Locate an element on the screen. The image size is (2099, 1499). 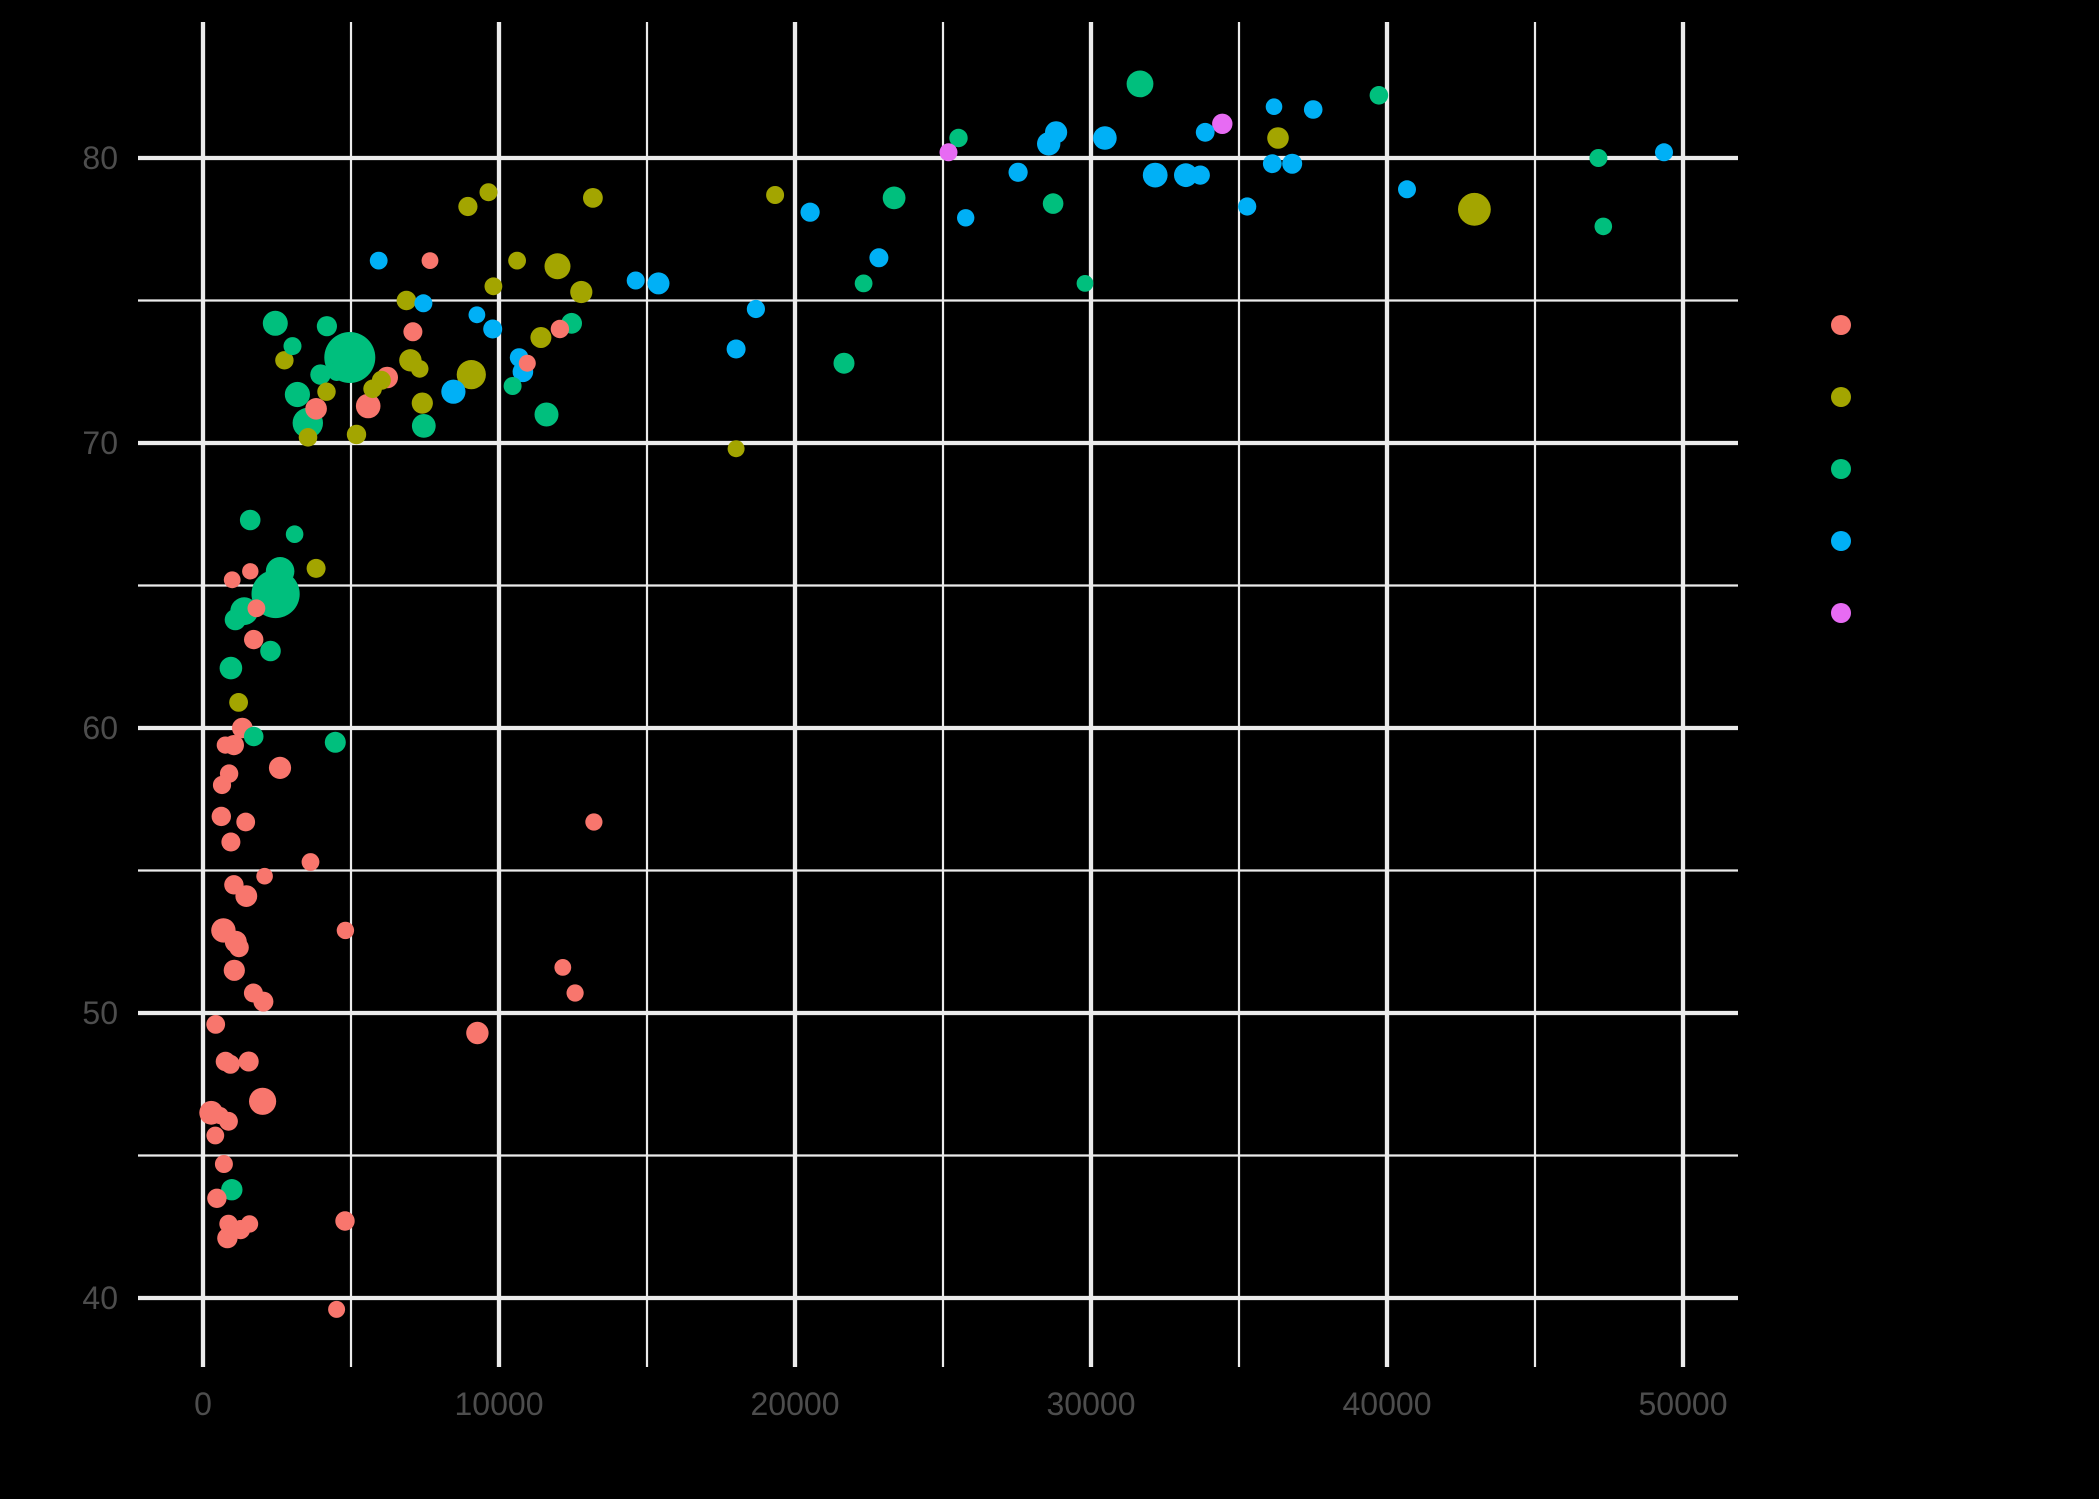
y-tick-label: 80 is located at coordinates (100, 158).